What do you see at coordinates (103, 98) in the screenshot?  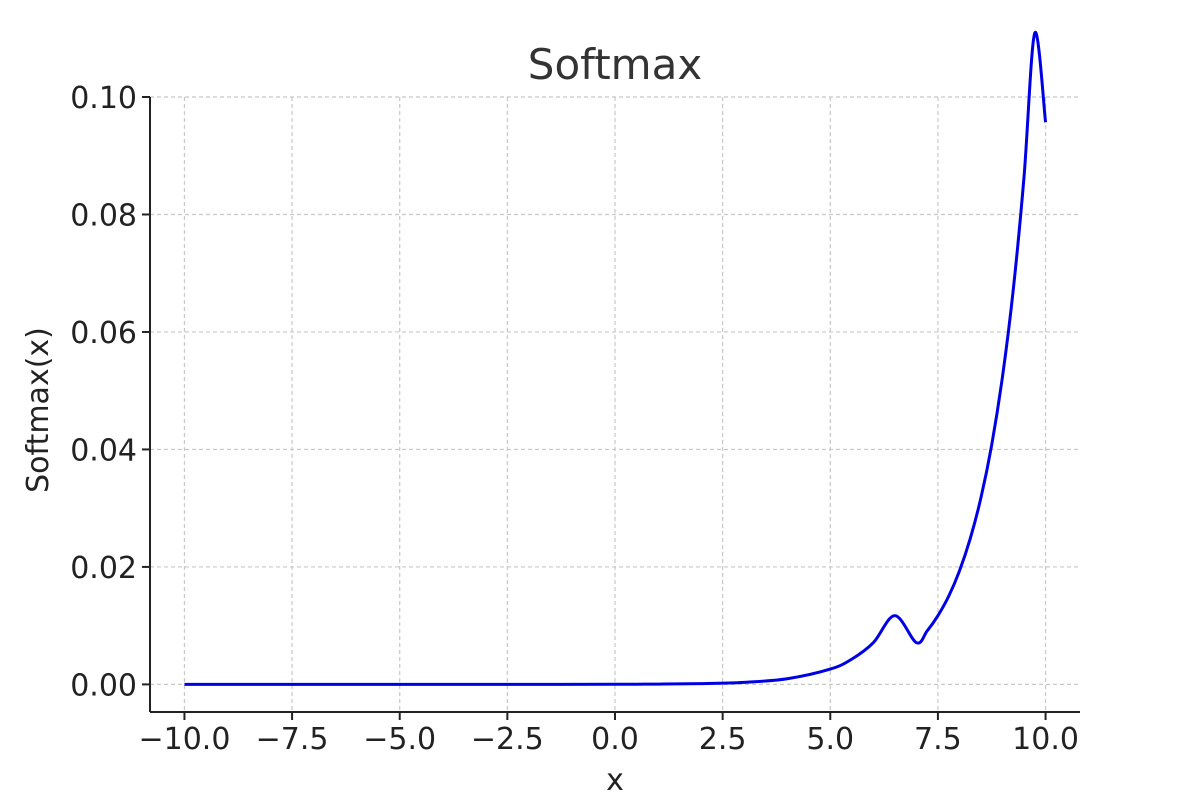 I see `y-tick-label: 0.10` at bounding box center [103, 98].